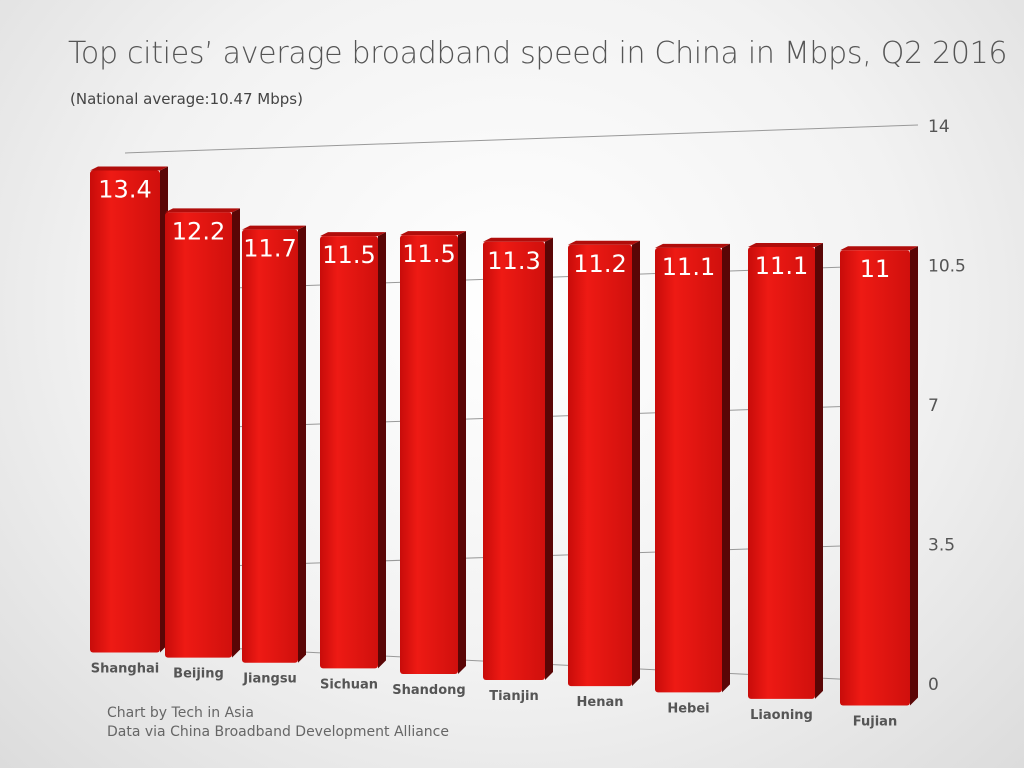 This screenshot has width=1024, height=768. I want to click on data-label: 12.2, so click(198, 231).